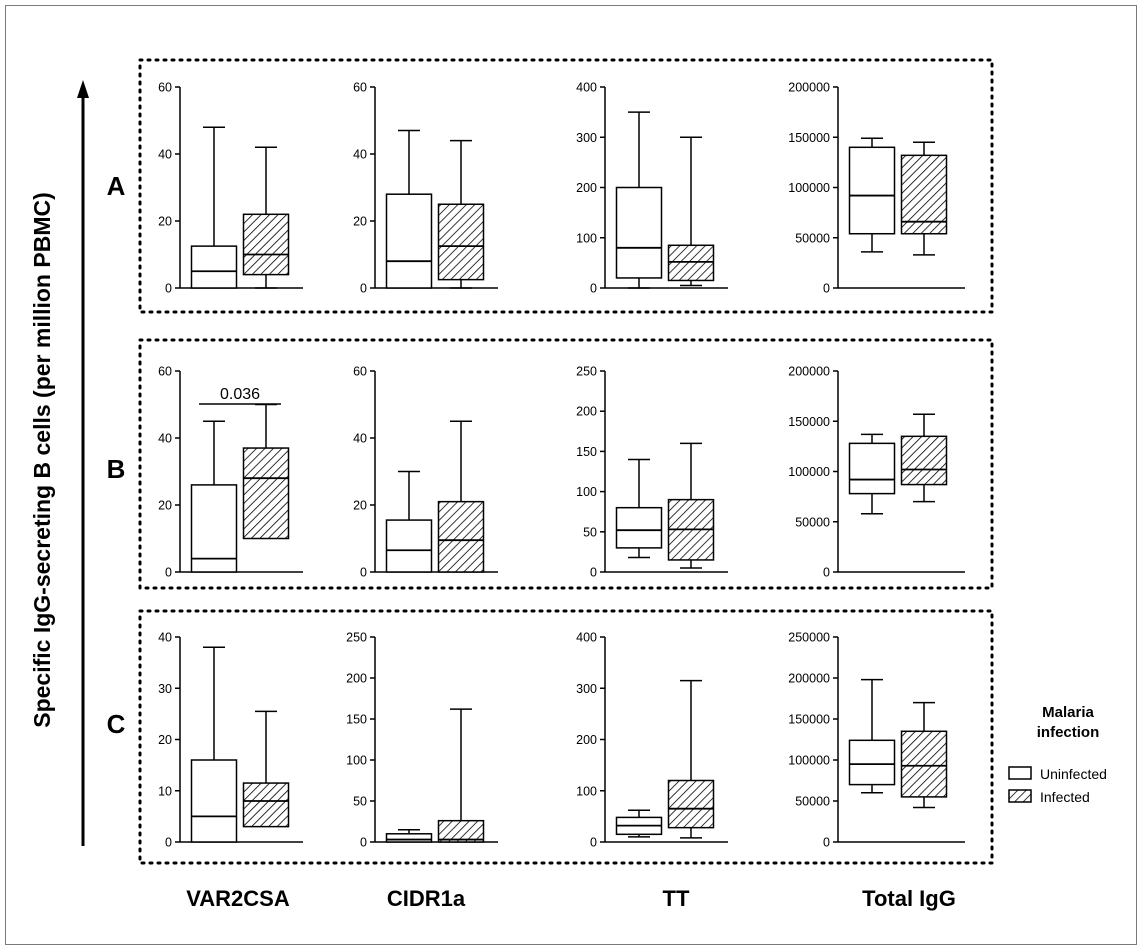  What do you see at coordinates (116, 724) in the screenshot?
I see `row-label-c: C` at bounding box center [116, 724].